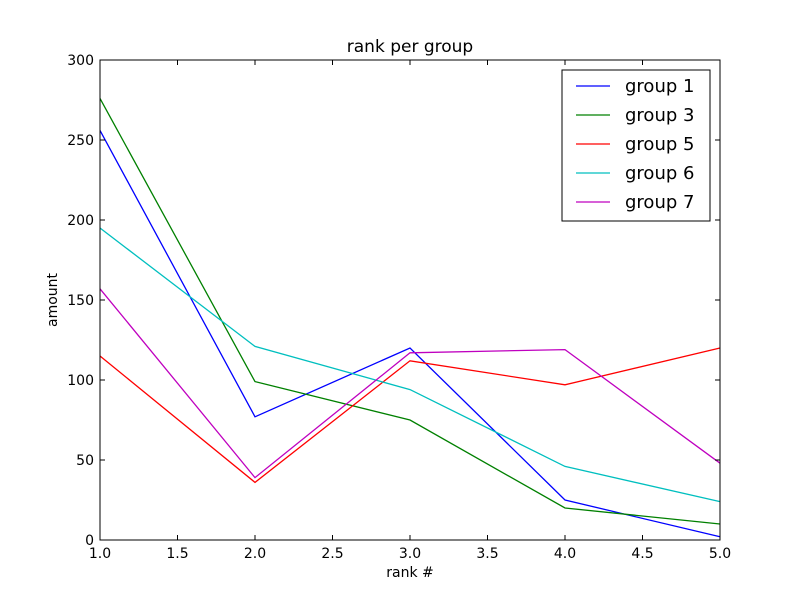 The width and height of the screenshot is (800, 600). I want to click on x-tick-label: 2.5, so click(332, 554).